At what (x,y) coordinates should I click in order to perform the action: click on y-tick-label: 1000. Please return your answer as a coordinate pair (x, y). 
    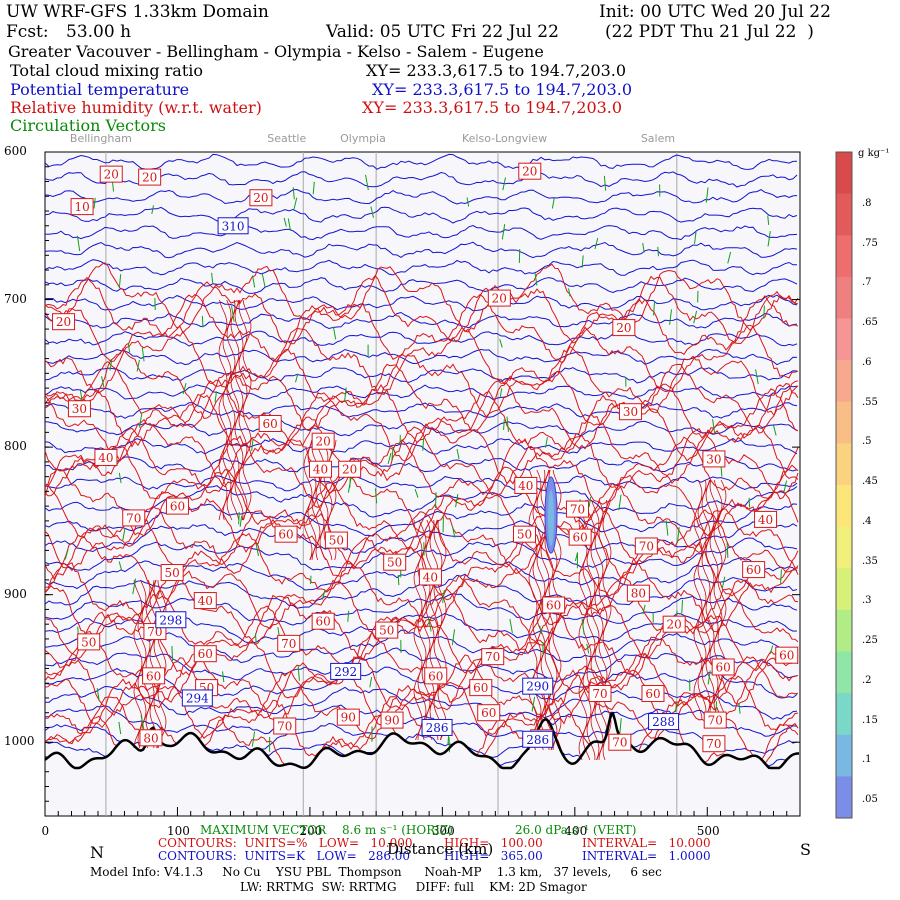
    Looking at the image, I should click on (19, 741).